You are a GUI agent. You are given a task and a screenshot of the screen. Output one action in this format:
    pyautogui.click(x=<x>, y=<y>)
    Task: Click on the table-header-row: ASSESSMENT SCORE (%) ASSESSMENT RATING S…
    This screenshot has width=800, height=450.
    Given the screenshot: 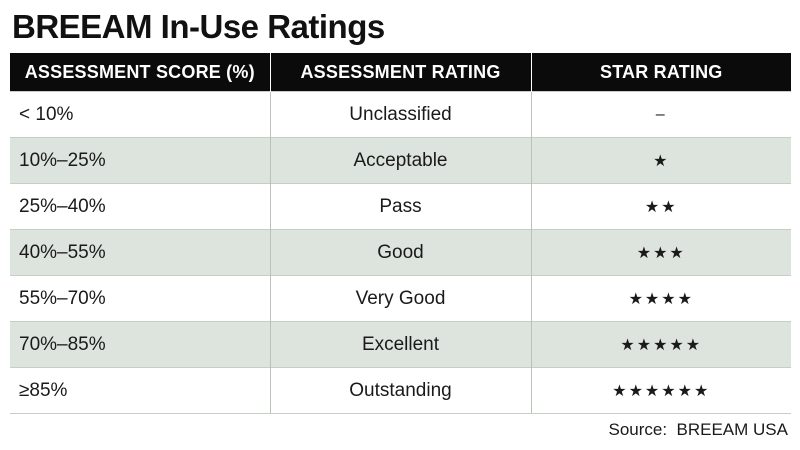 What is the action you would take?
    pyautogui.click(x=400, y=72)
    